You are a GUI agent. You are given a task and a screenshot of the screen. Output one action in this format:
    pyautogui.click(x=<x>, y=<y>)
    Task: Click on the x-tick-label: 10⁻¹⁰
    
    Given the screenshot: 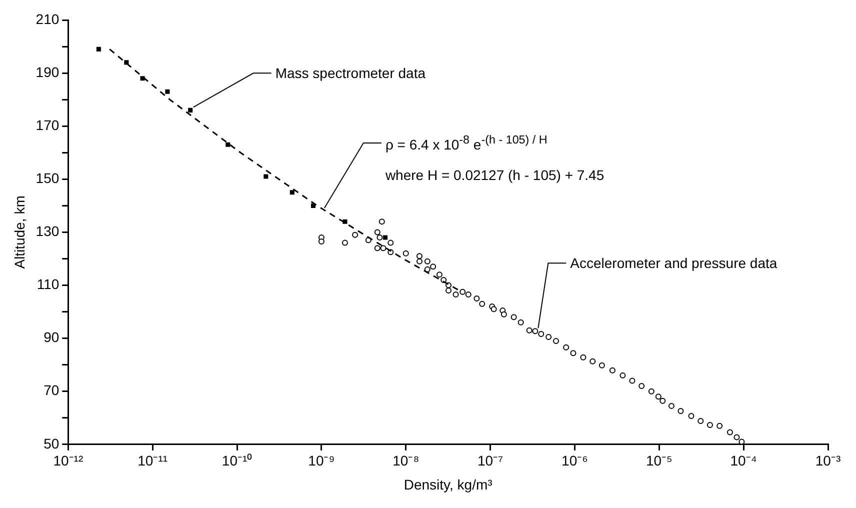 What is the action you would take?
    pyautogui.click(x=237, y=460)
    